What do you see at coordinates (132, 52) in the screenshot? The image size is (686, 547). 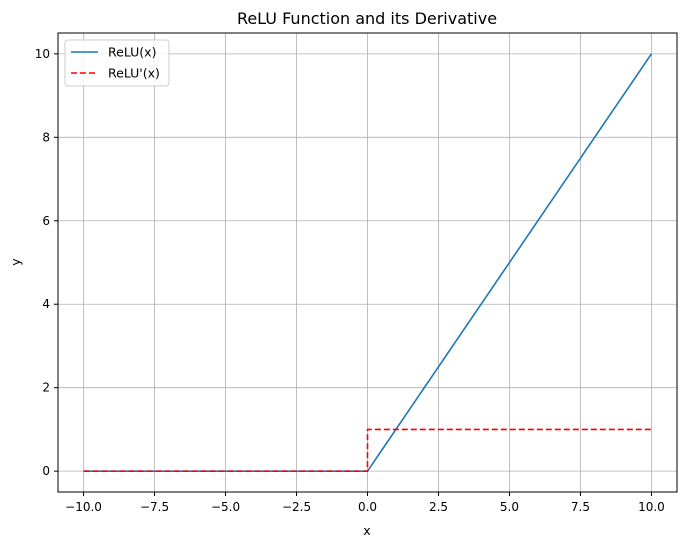 I see `legend-label-0: ReLU(x)` at bounding box center [132, 52].